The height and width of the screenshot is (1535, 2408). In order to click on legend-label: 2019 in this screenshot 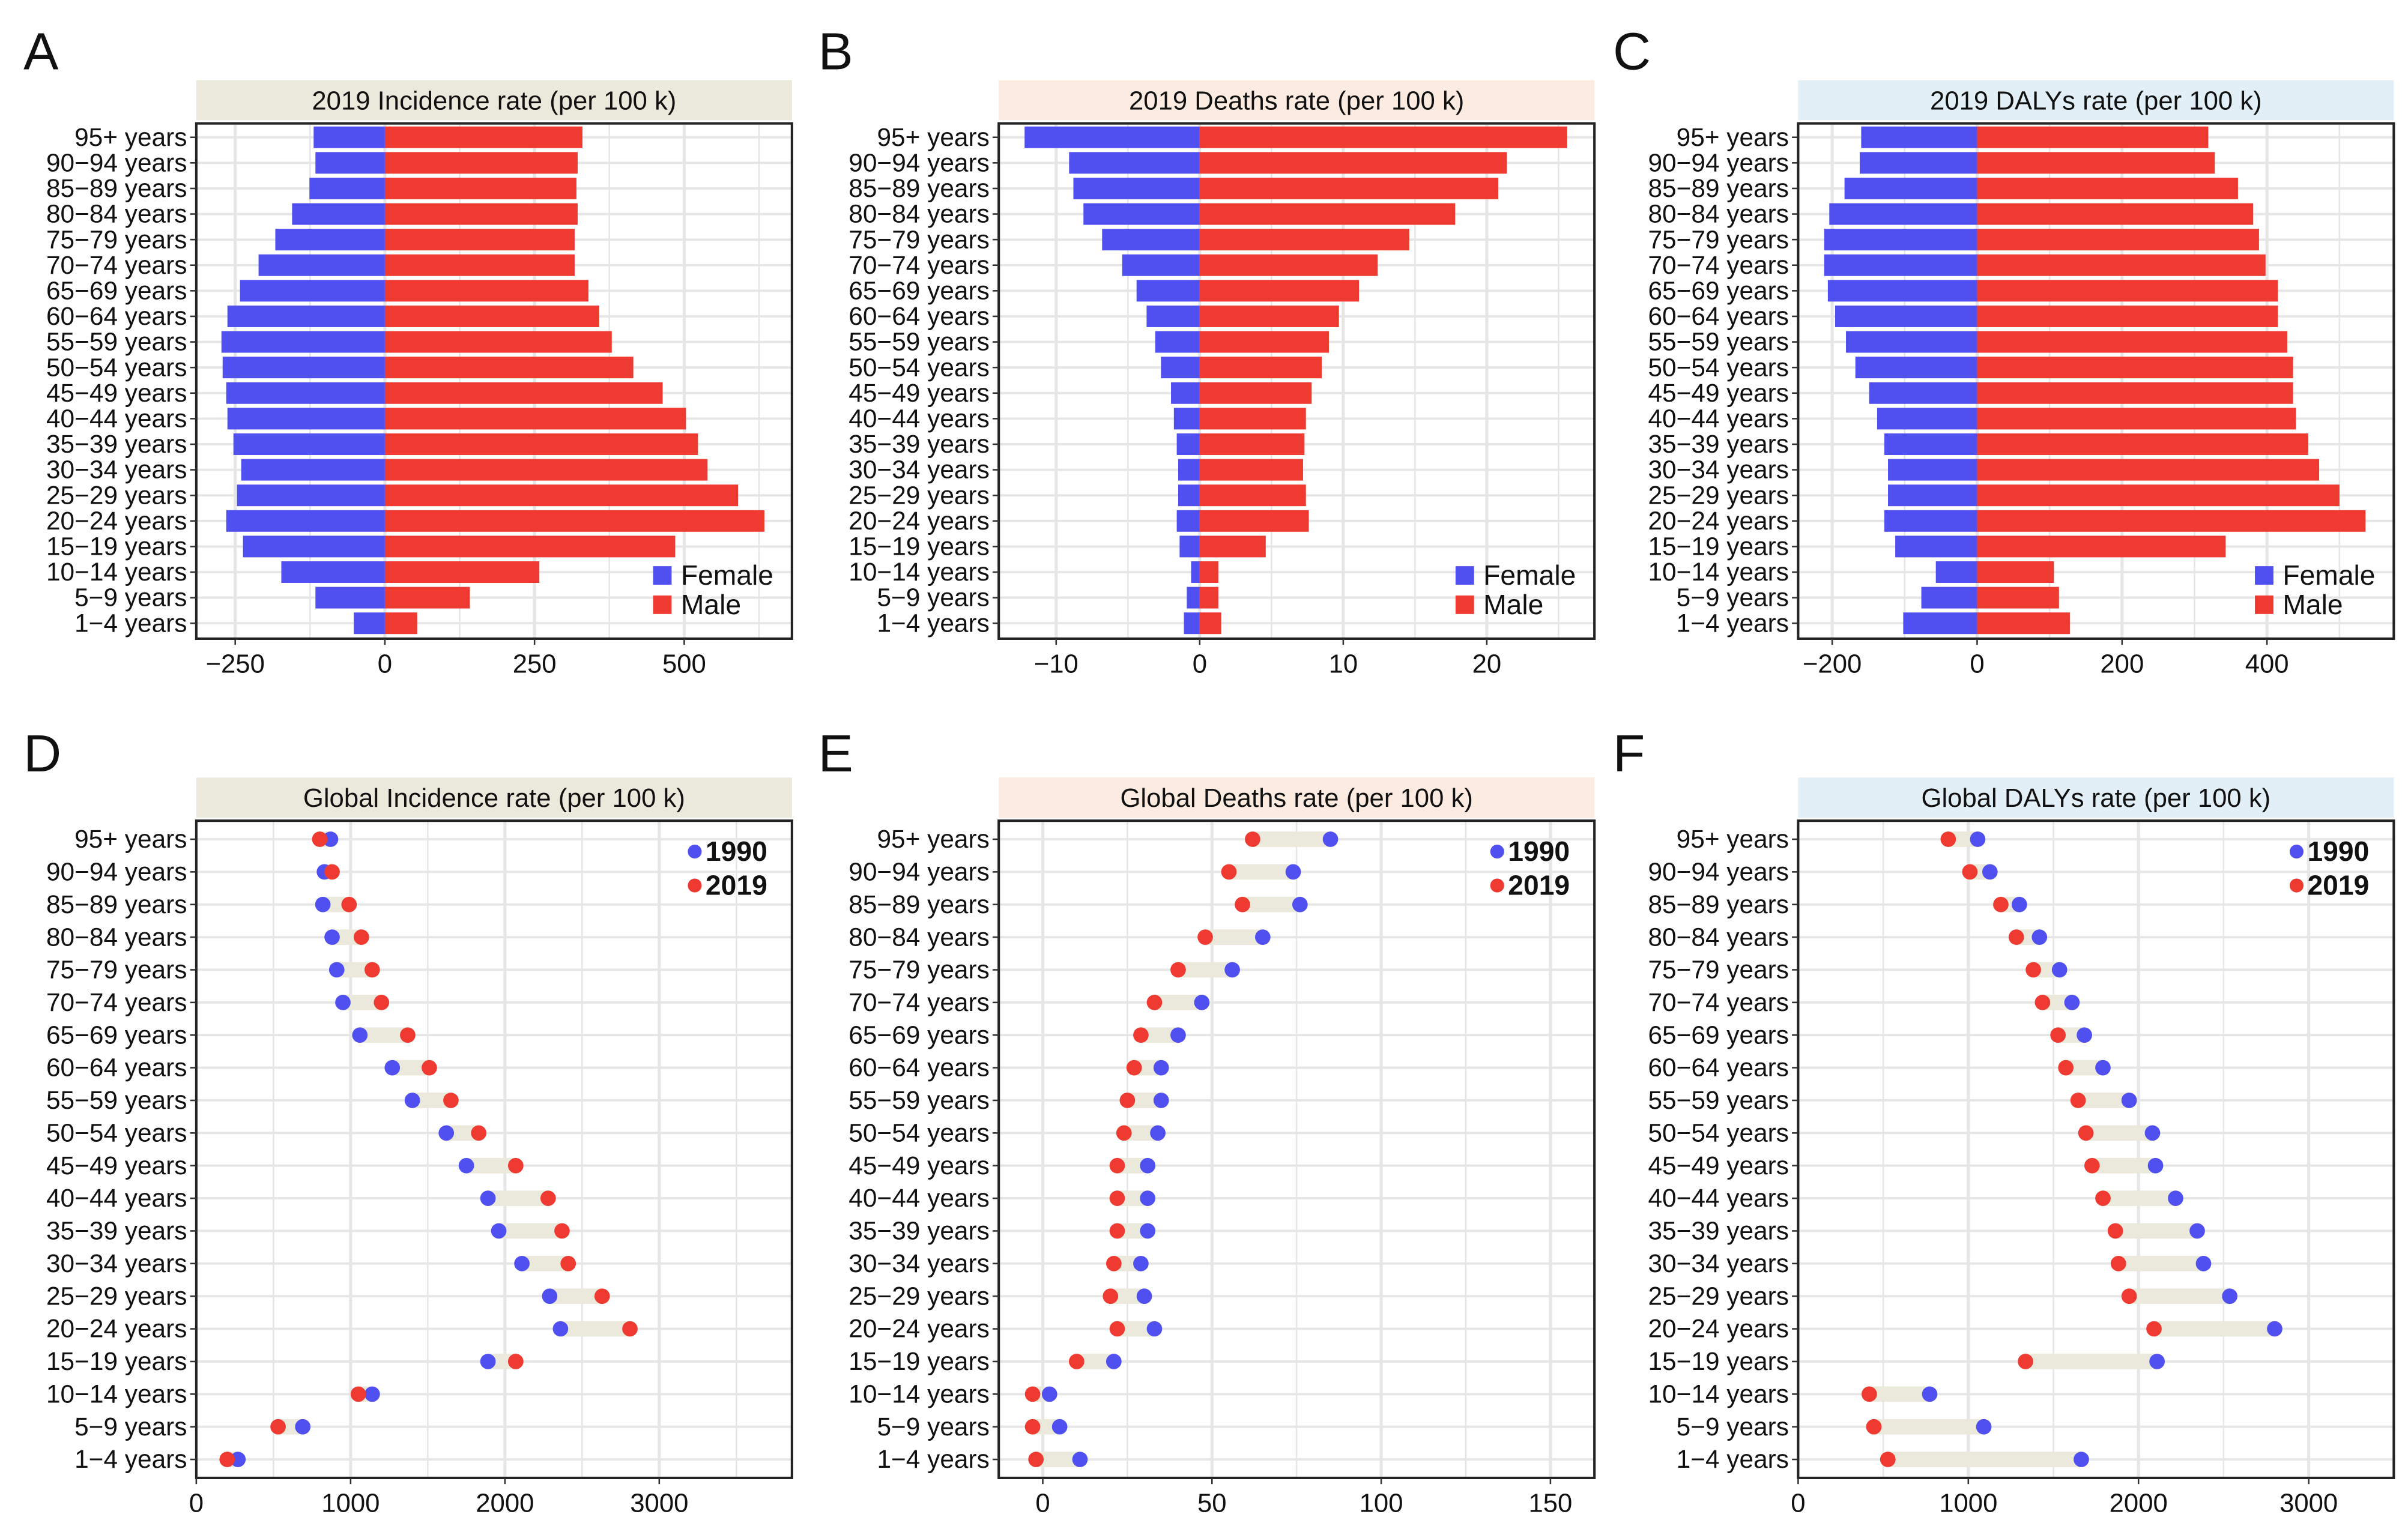, I will do `click(736, 885)`.